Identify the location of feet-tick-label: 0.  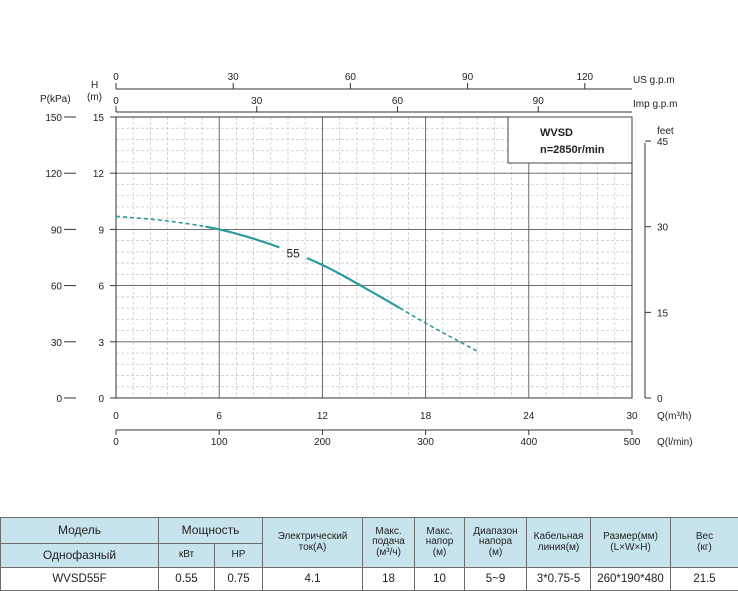
(660, 399).